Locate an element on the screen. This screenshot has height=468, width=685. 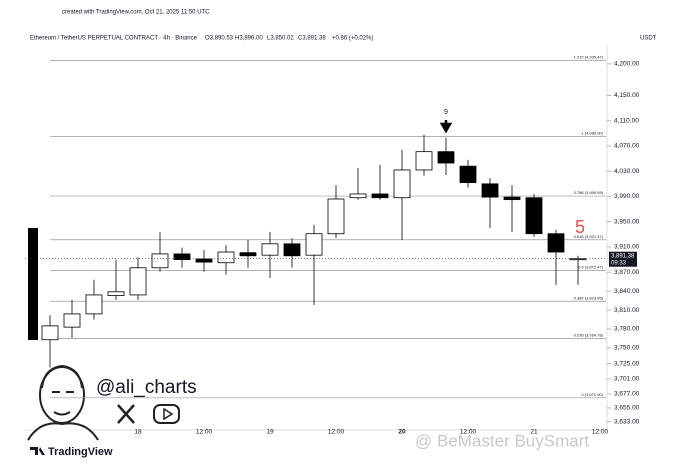
ohlc-open: O3,890.53 is located at coordinates (219, 39).